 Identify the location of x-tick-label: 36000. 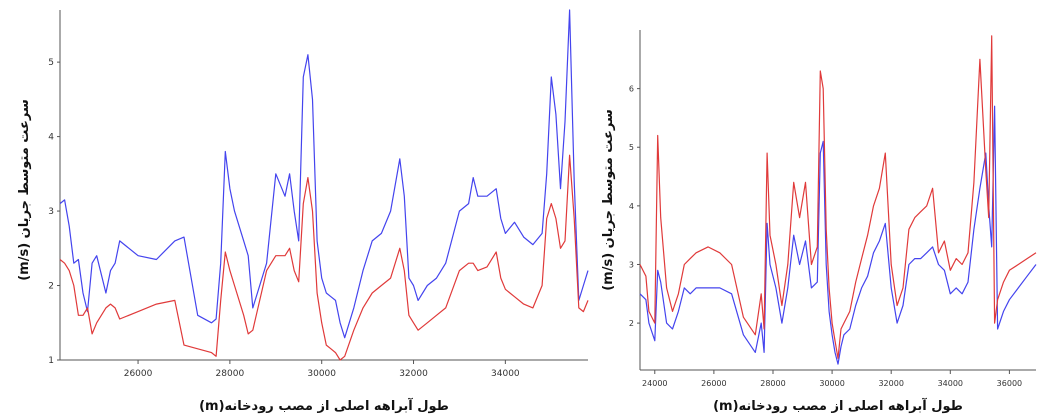
(1009, 383).